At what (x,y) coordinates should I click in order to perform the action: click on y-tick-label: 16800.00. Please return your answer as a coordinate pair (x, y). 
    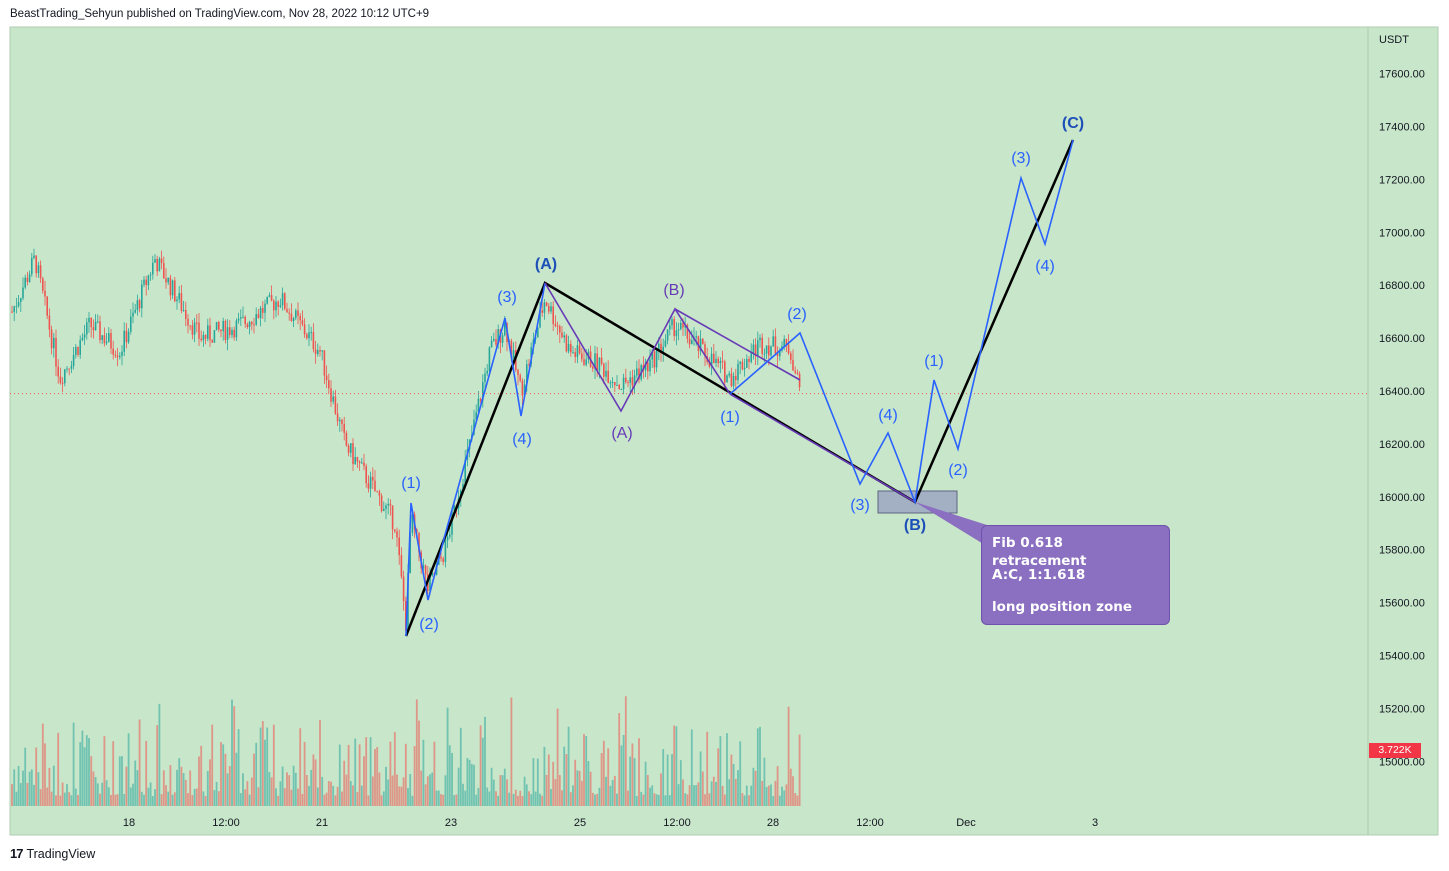
    Looking at the image, I should click on (1402, 286).